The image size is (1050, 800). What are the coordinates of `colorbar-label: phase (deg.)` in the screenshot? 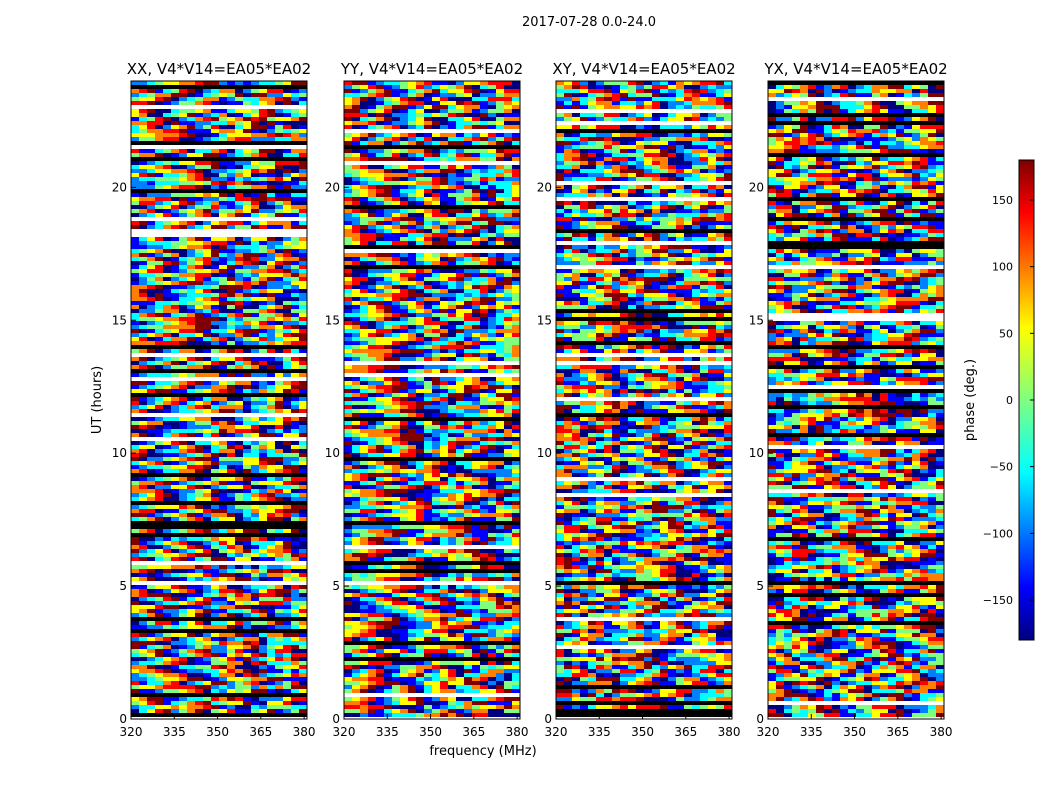 It's located at (970, 400).